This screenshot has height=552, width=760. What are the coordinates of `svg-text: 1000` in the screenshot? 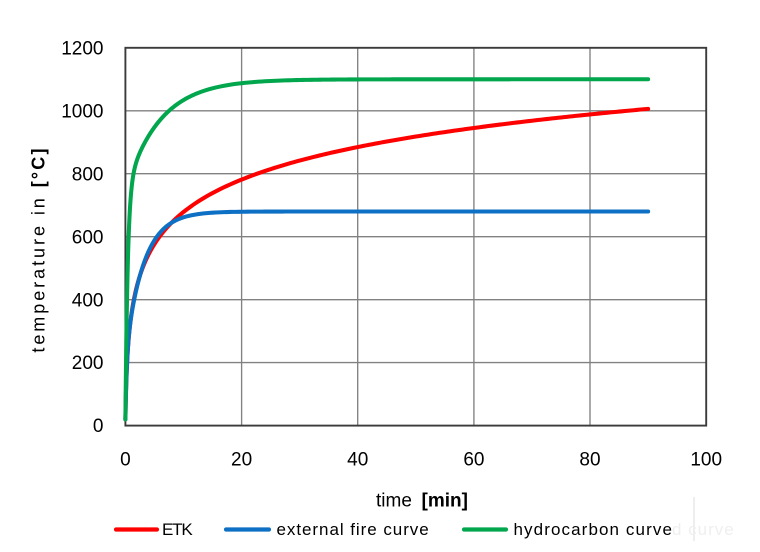 It's located at (82, 111).